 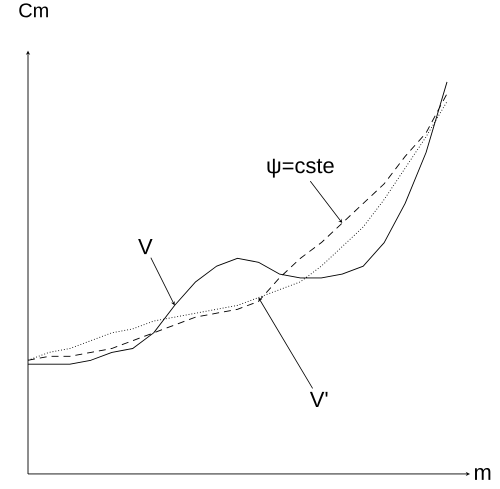 I want to click on series-label: ψ=cste, so click(x=300, y=168).